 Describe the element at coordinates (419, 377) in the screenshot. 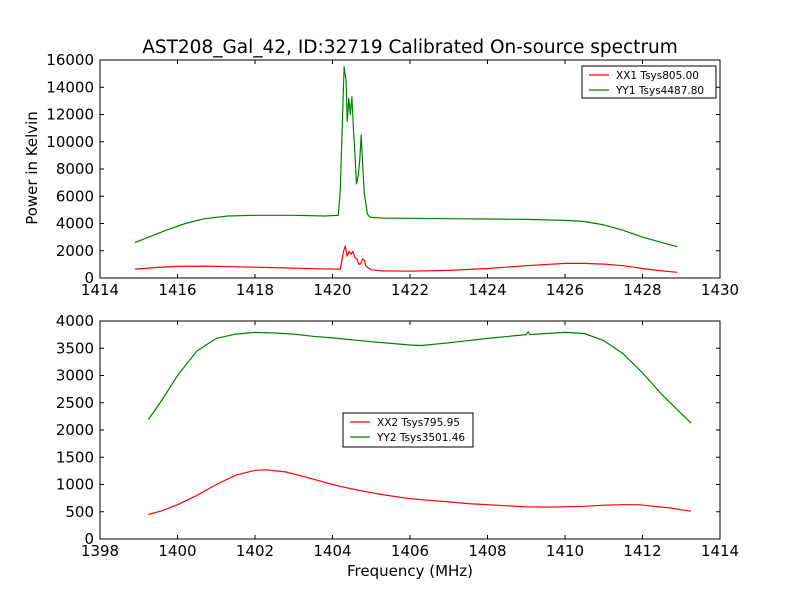

I see `series-line-yy2` at that location.